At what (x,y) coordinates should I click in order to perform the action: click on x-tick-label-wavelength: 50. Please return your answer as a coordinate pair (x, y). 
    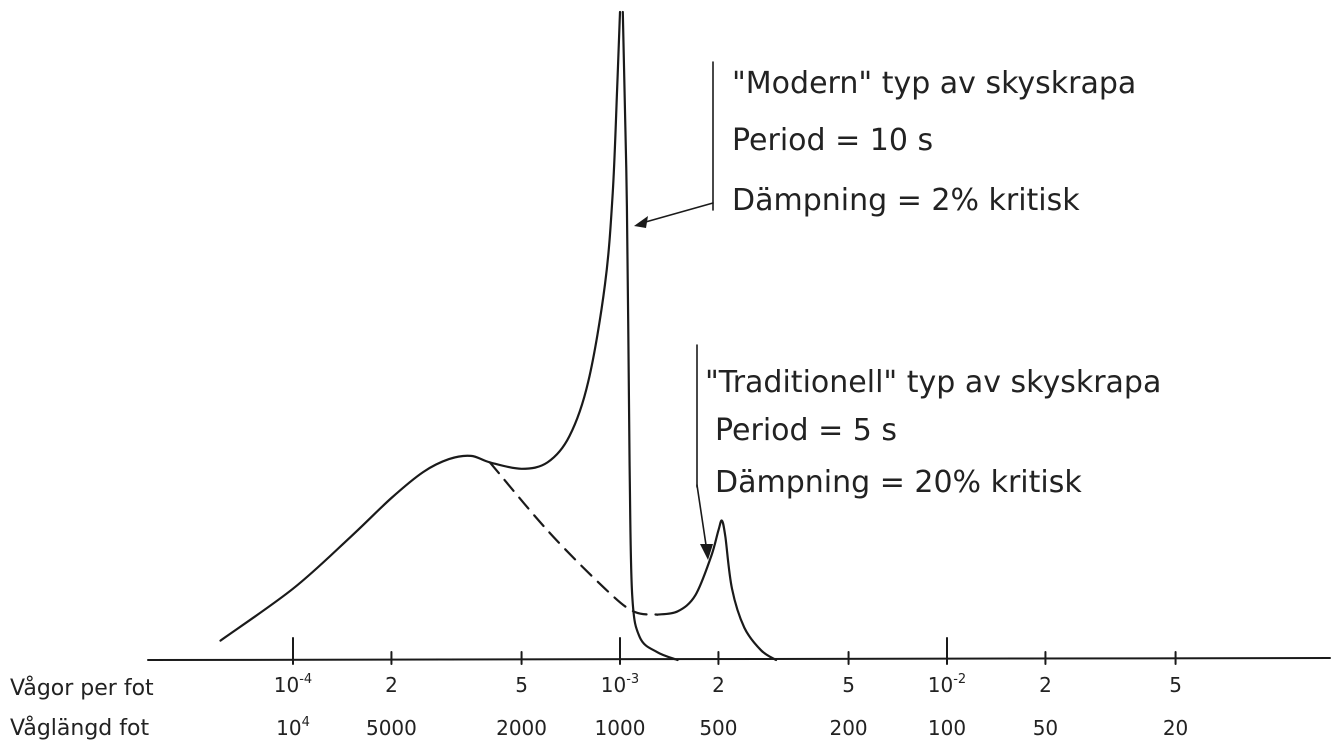
    Looking at the image, I should click on (1045, 728).